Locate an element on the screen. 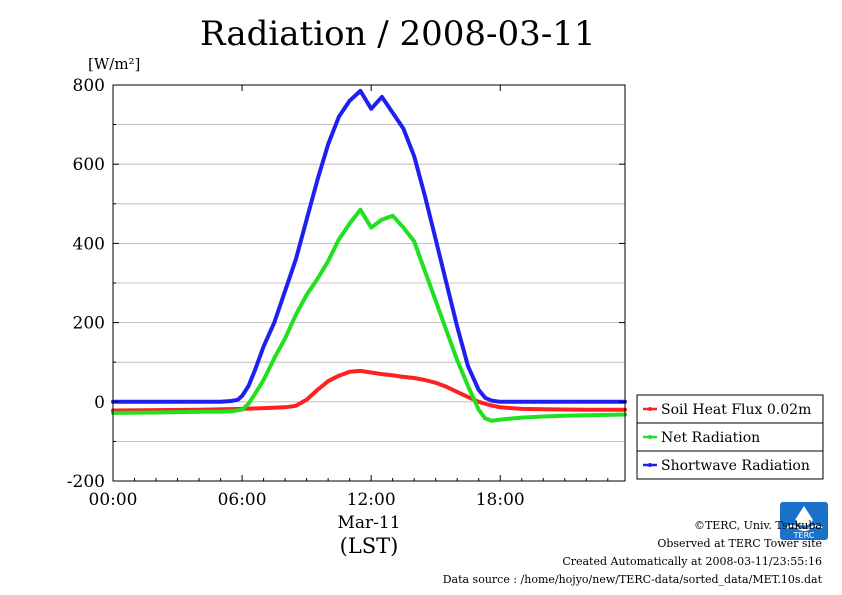 This screenshot has width=842, height=595. footer-observed: Observed at TERC Tower site is located at coordinates (739, 543).